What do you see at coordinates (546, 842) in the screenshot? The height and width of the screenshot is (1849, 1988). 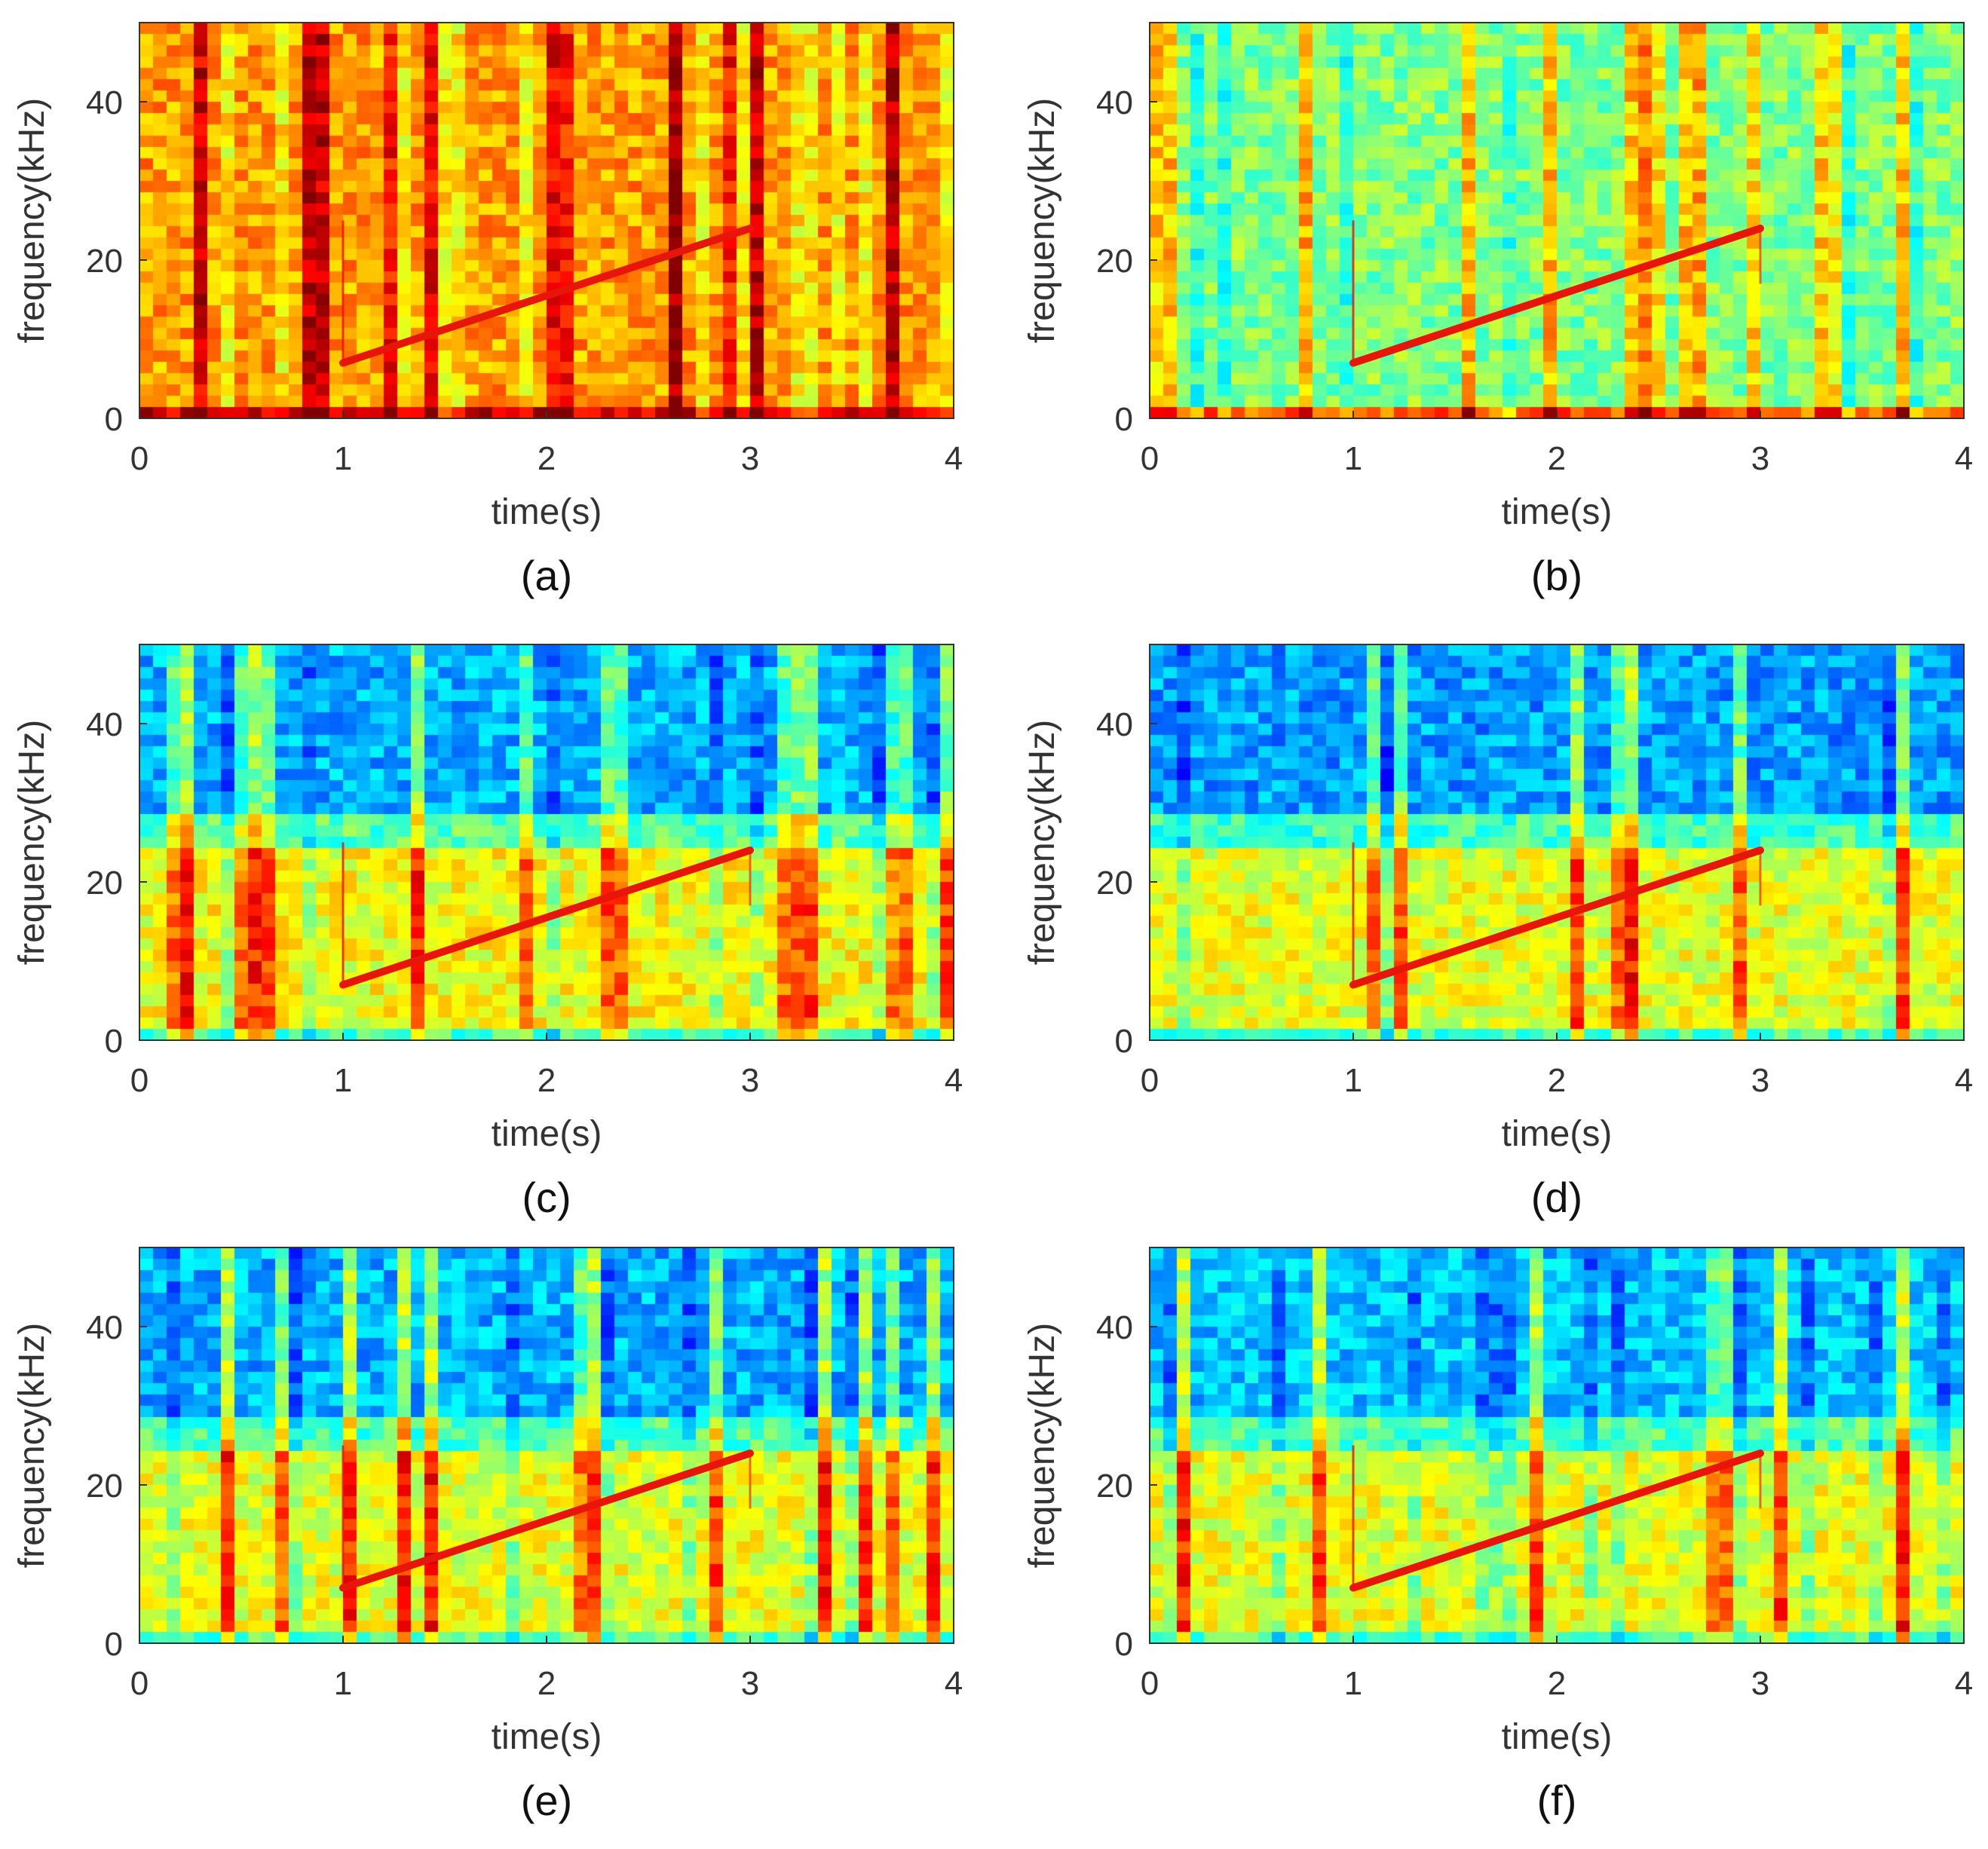 I see `spectrogram-heatmap-c` at bounding box center [546, 842].